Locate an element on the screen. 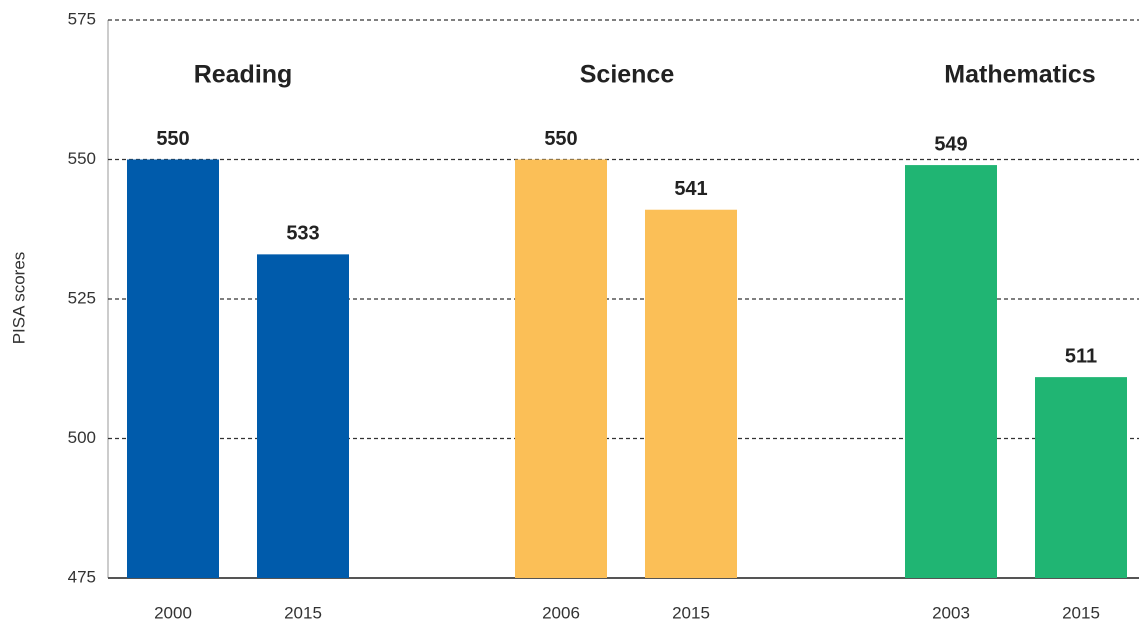 This screenshot has height=627, width=1139. group-title: Science is located at coordinates (627, 75).